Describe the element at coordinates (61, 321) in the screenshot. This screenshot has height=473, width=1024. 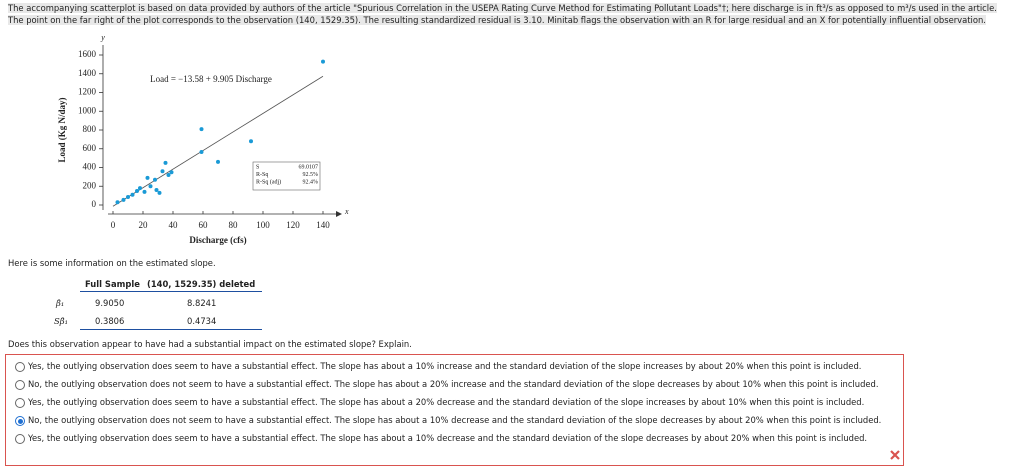
I see `row-label: Sβ̂₁` at that location.